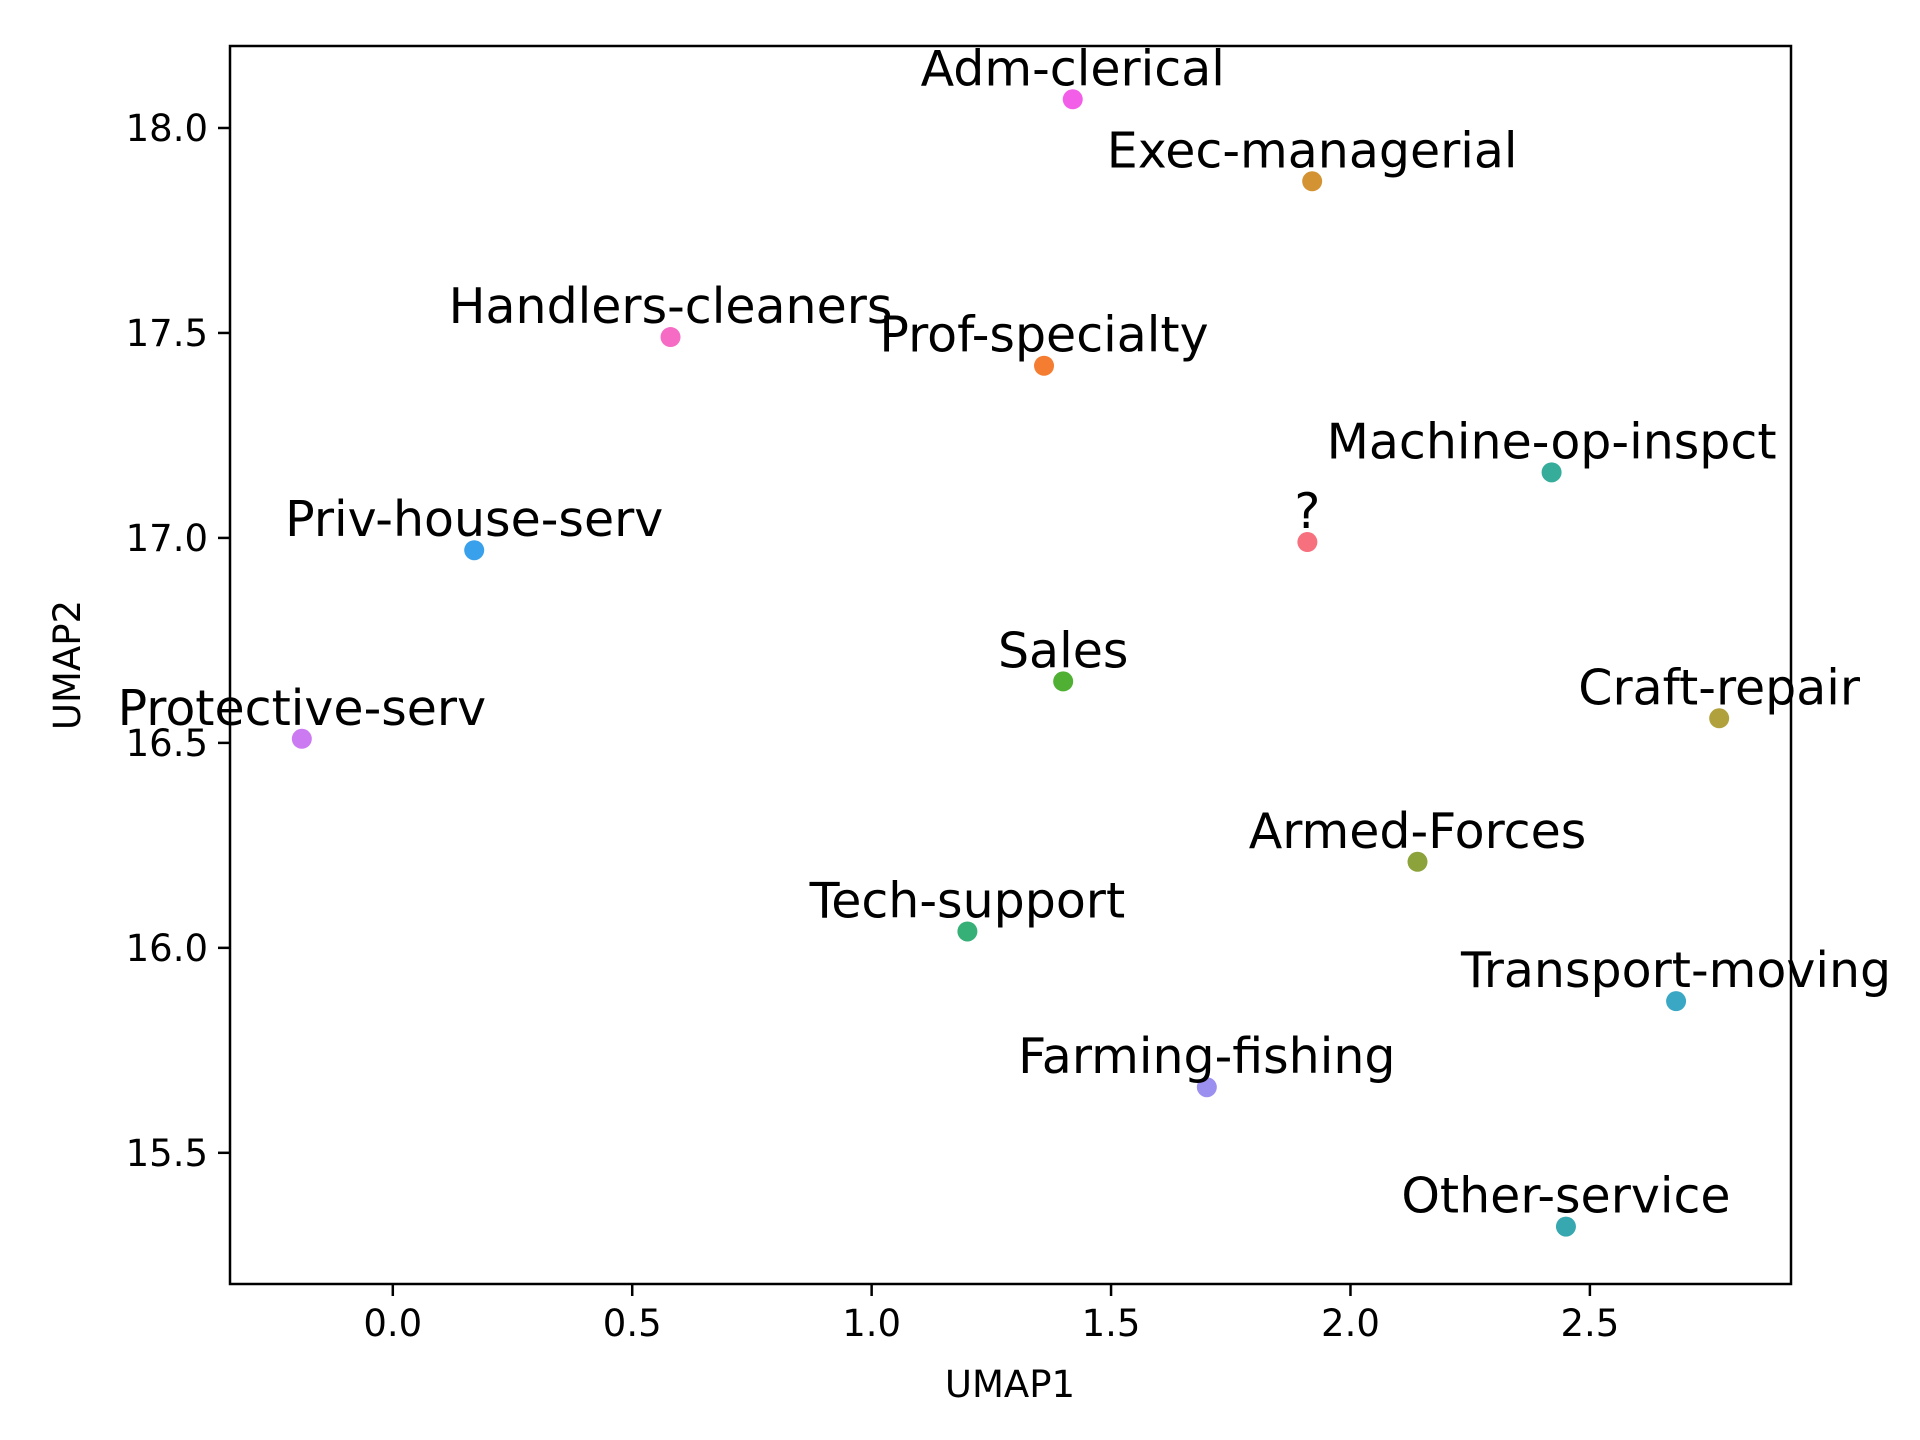 Image resolution: width=1920 pixels, height=1440 pixels. Describe the element at coordinates (671, 306) in the screenshot. I see `point-label: Handlers-cleaners` at that location.